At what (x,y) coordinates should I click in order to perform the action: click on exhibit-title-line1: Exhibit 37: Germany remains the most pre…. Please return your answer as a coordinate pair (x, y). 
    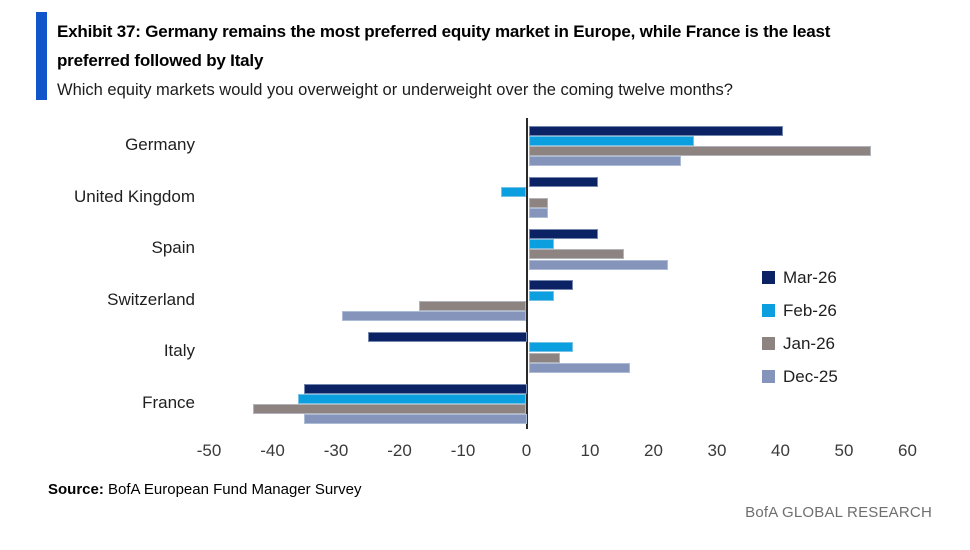
    Looking at the image, I should click on (444, 31).